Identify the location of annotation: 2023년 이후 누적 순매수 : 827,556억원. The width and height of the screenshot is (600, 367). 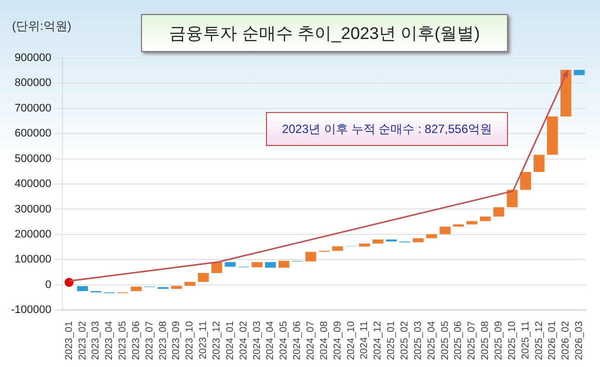
(387, 129).